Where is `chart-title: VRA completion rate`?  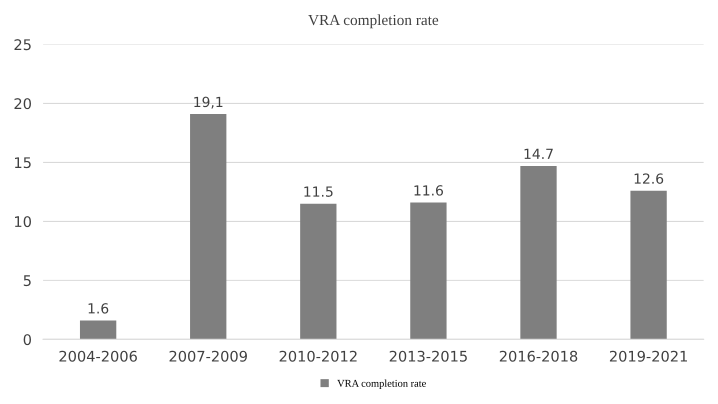
chart-title: VRA completion rate is located at coordinates (373, 21).